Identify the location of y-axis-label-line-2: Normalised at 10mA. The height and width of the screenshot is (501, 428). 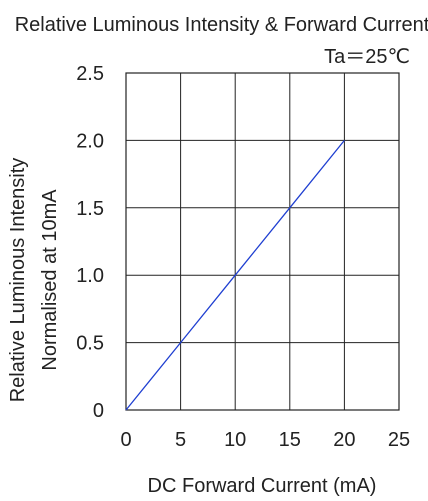
(50, 280).